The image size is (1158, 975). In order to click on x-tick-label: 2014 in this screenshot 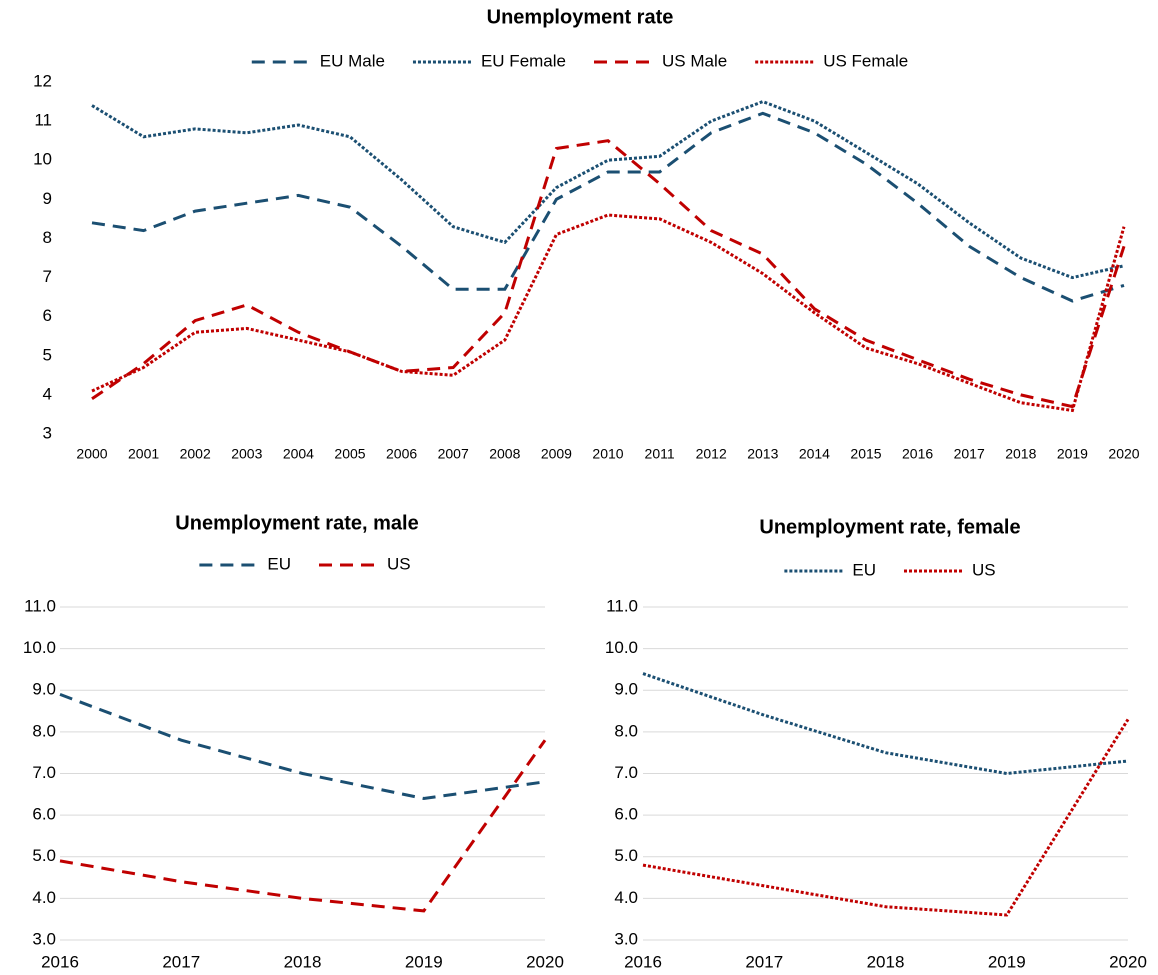, I will do `click(814, 454)`.